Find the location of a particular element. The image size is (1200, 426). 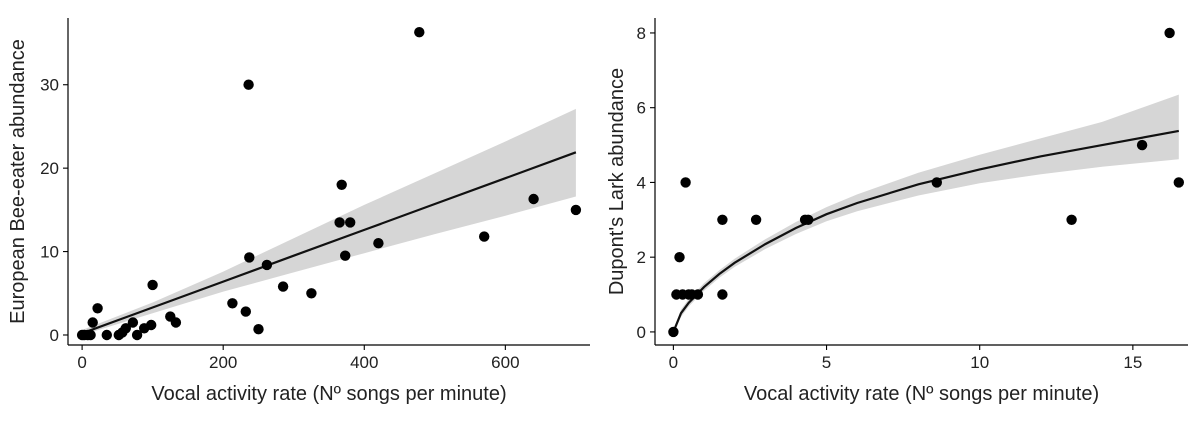

bee-eater-x-tick-label: 600 is located at coordinates (505, 362).